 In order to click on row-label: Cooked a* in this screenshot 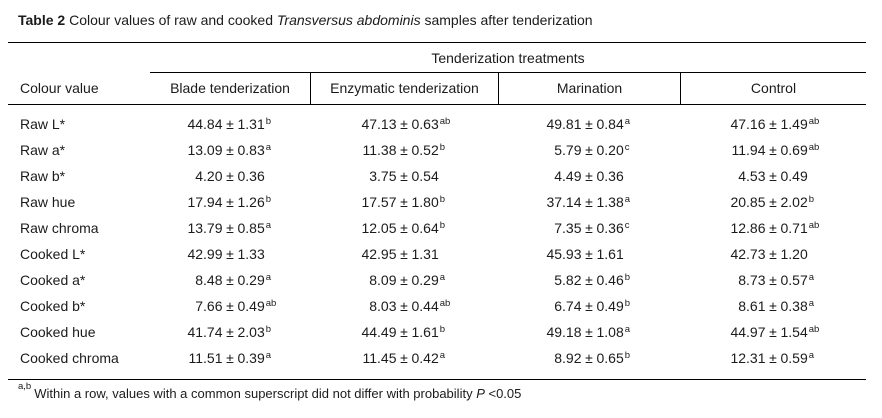, I will do `click(53, 280)`.